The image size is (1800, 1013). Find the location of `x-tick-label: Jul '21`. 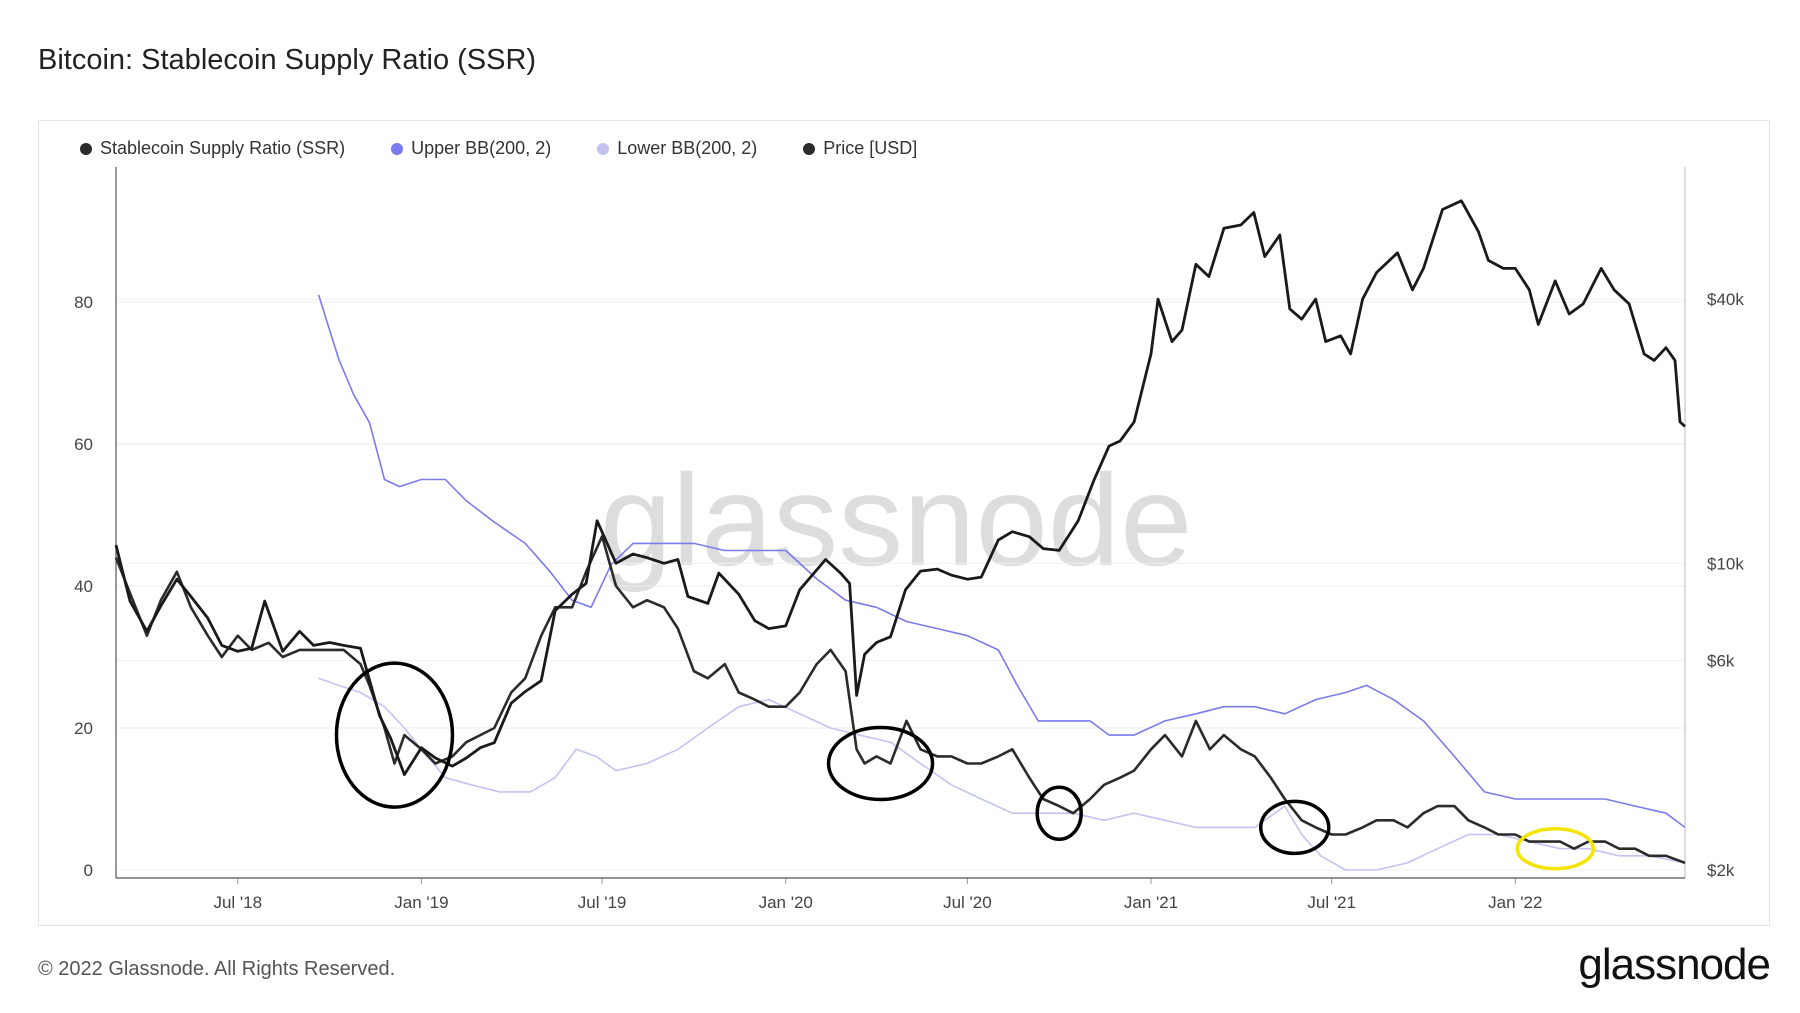

x-tick-label: Jul '21 is located at coordinates (1331, 902).